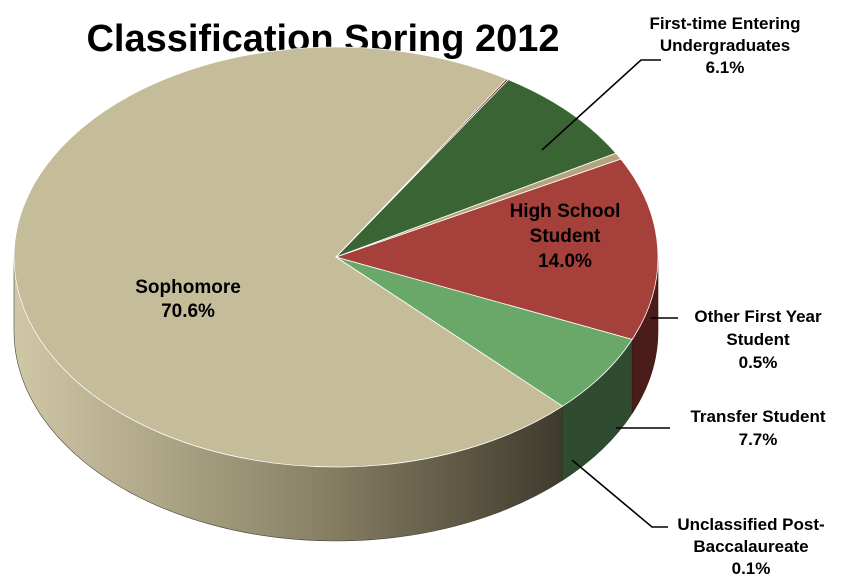  Describe the element at coordinates (758, 316) in the screenshot. I see `slice-name-line: Other First Year` at that location.